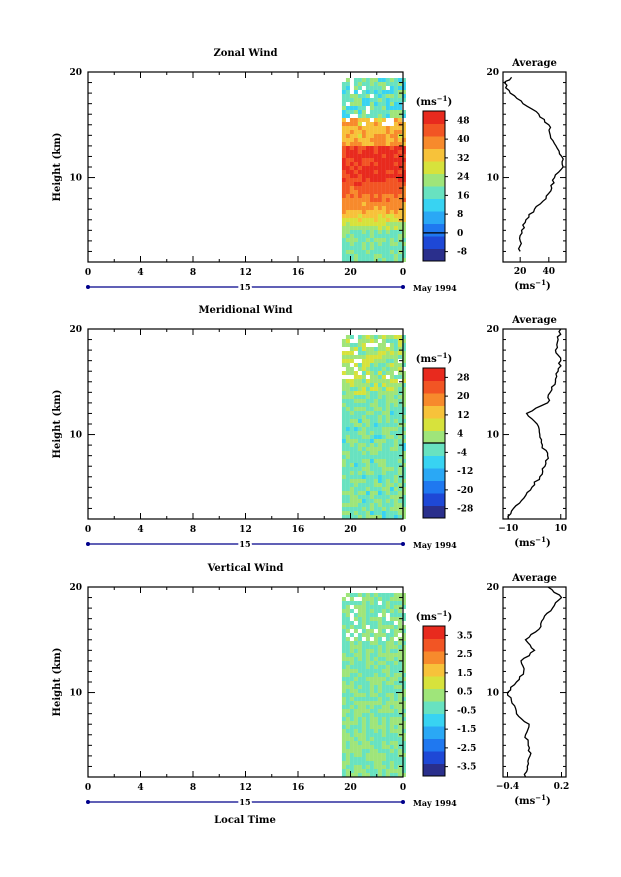  Describe the element at coordinates (88, 788) in the screenshot. I see `x-tick-label: 0` at that location.